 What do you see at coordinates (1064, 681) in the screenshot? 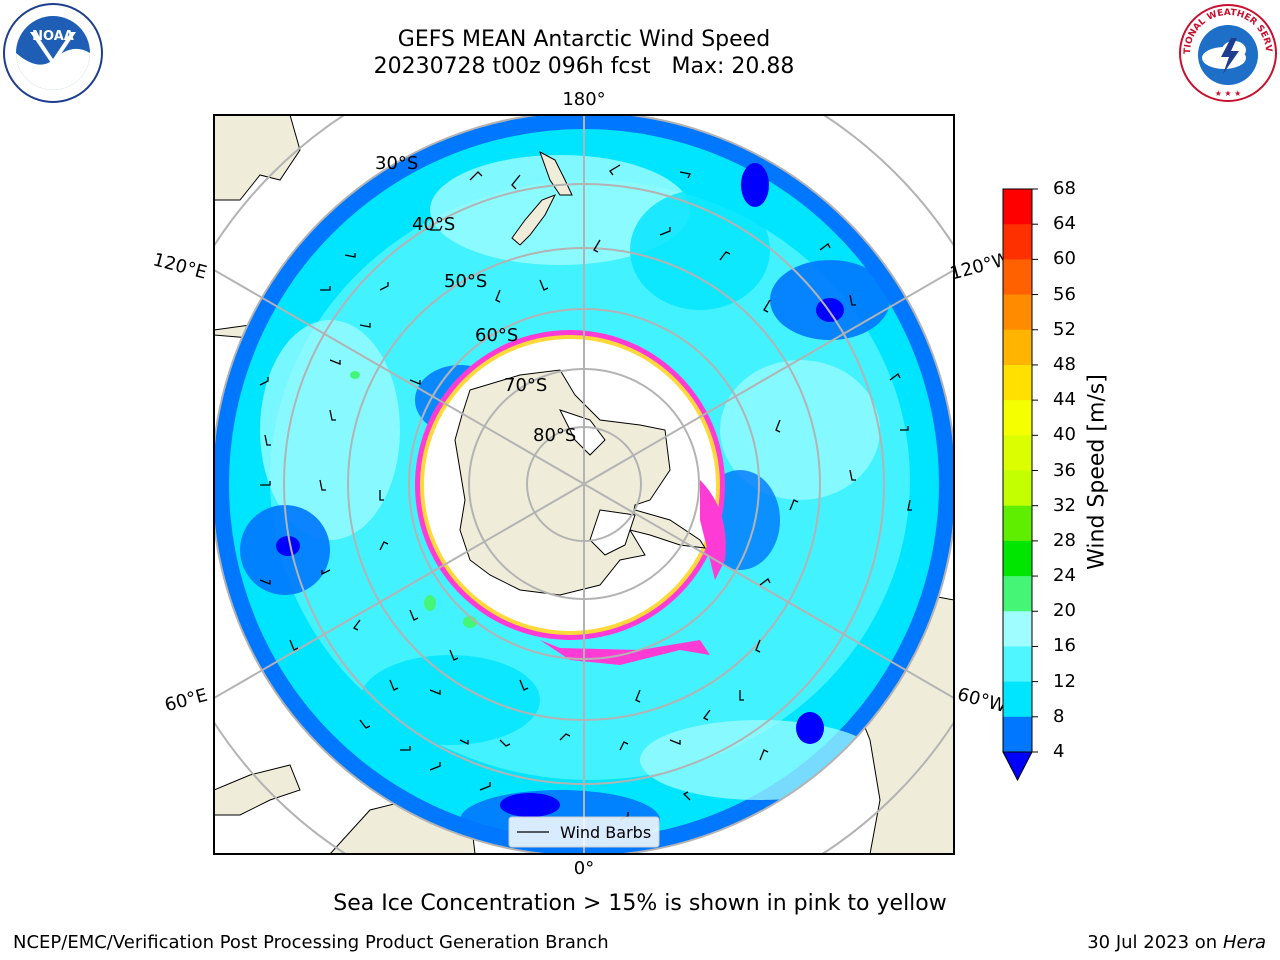
I see `colorbar-tick-label: 12` at bounding box center [1064, 681].